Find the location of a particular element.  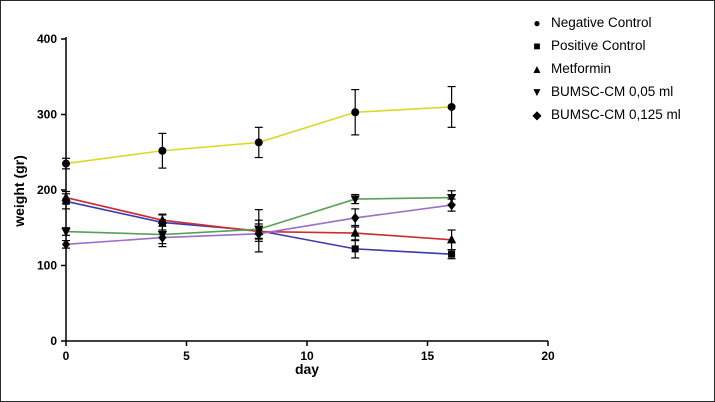

triangle-up-marker-icon: ▲ is located at coordinates (537, 68).